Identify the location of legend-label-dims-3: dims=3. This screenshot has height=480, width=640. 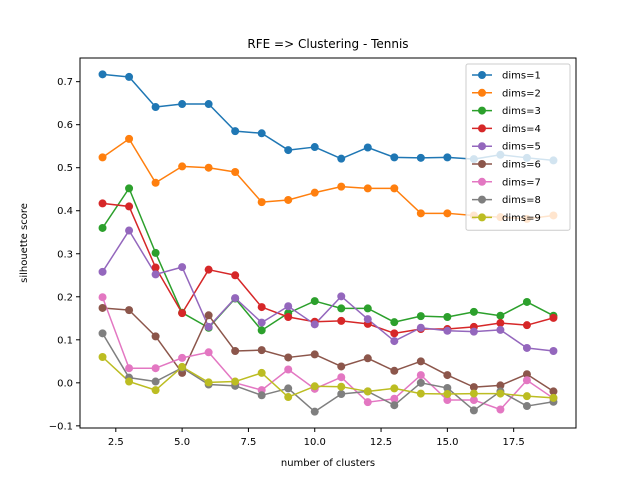
(521, 111).